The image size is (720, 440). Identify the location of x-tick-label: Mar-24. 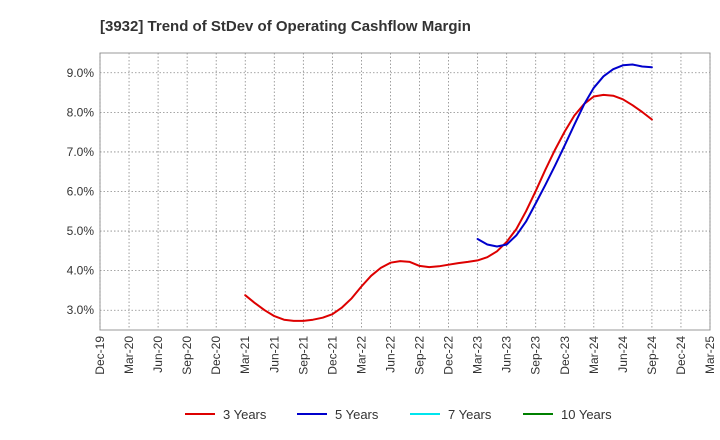
(594, 355).